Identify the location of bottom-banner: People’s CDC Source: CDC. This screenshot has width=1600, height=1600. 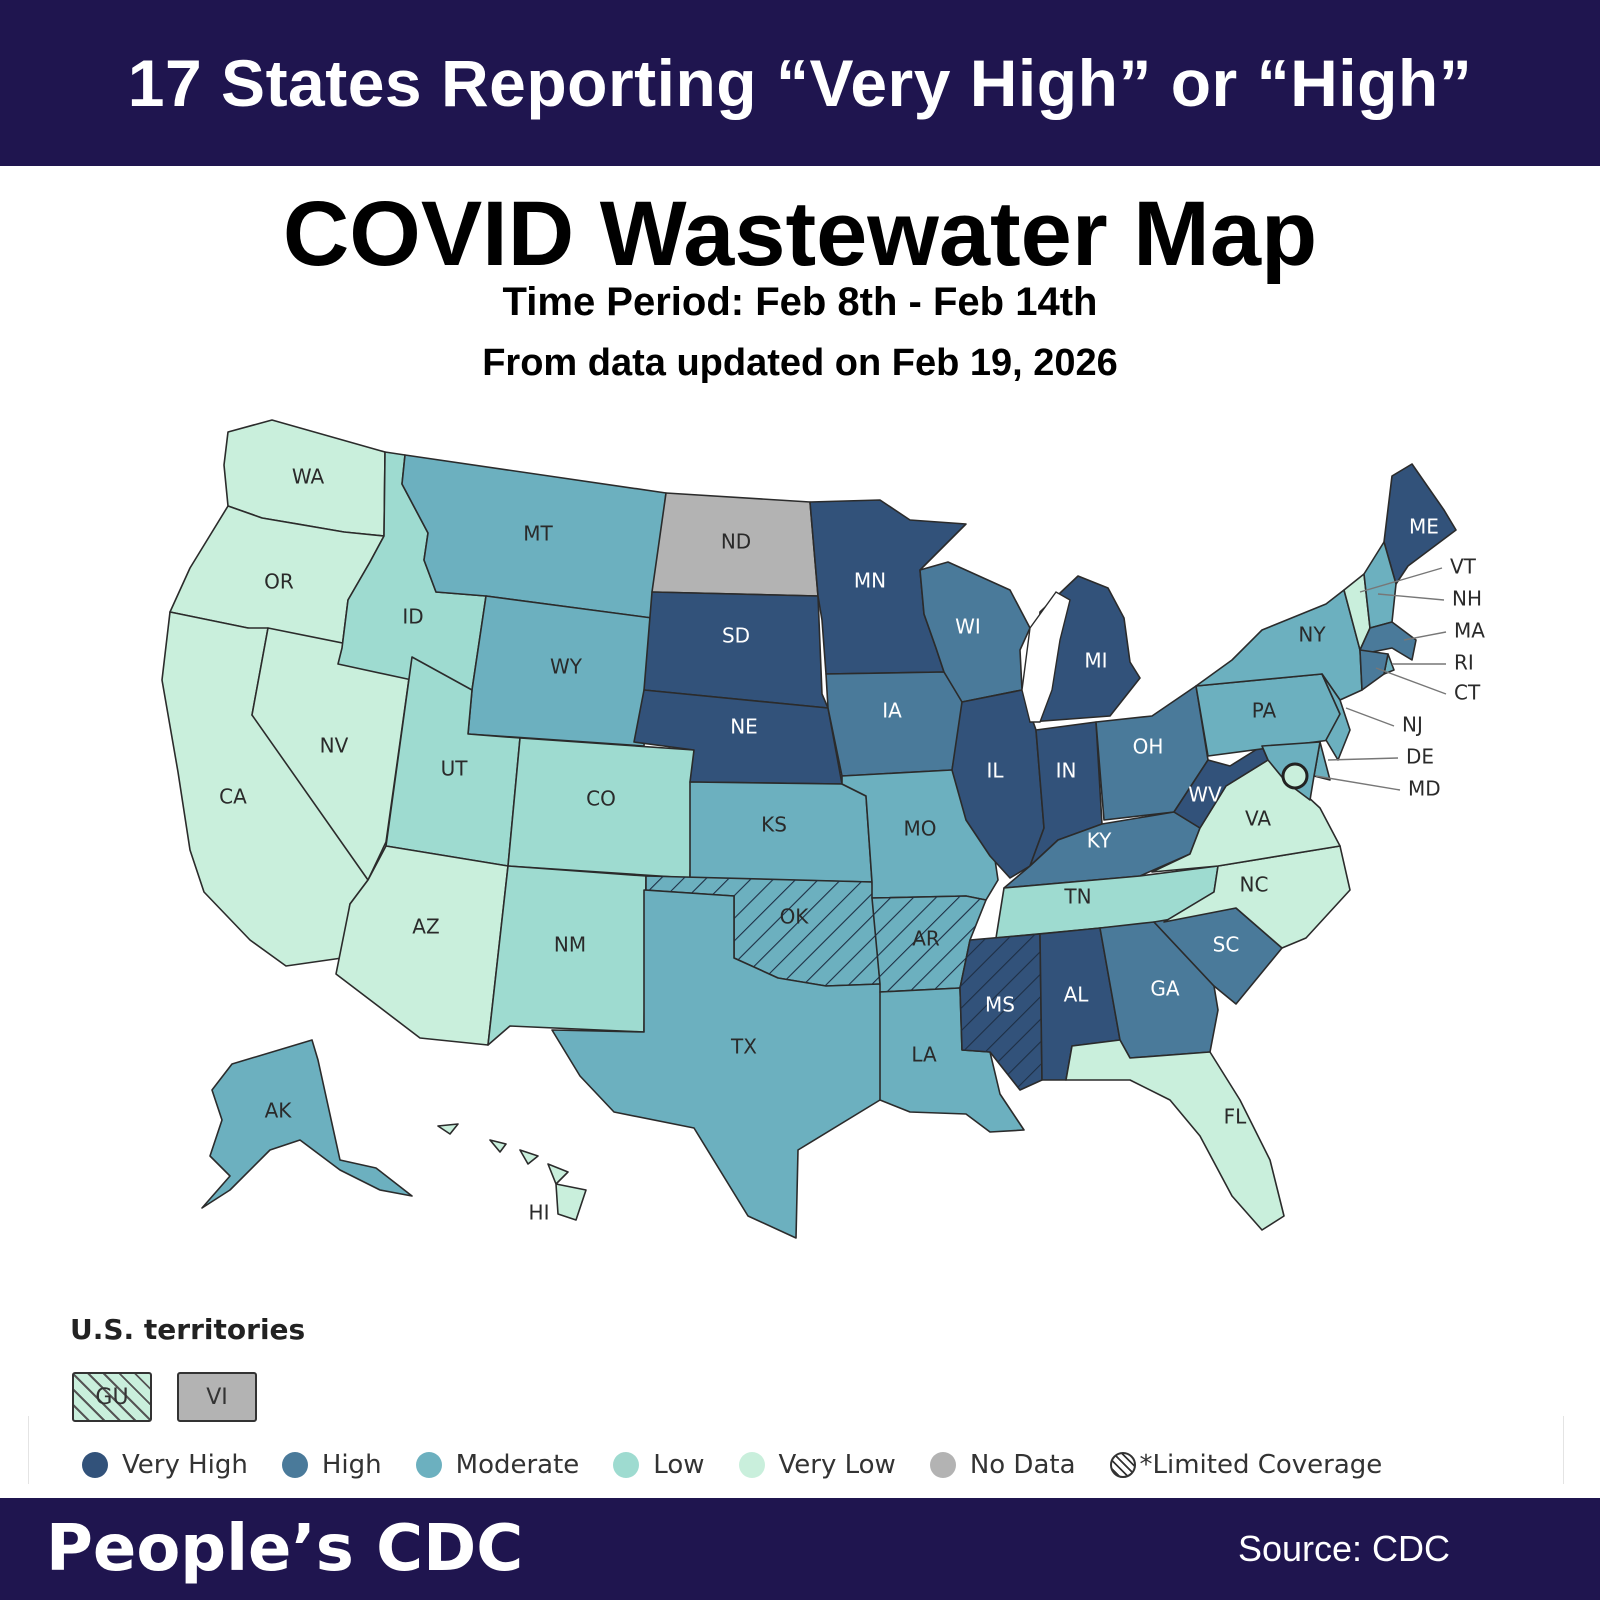
(800, 1549).